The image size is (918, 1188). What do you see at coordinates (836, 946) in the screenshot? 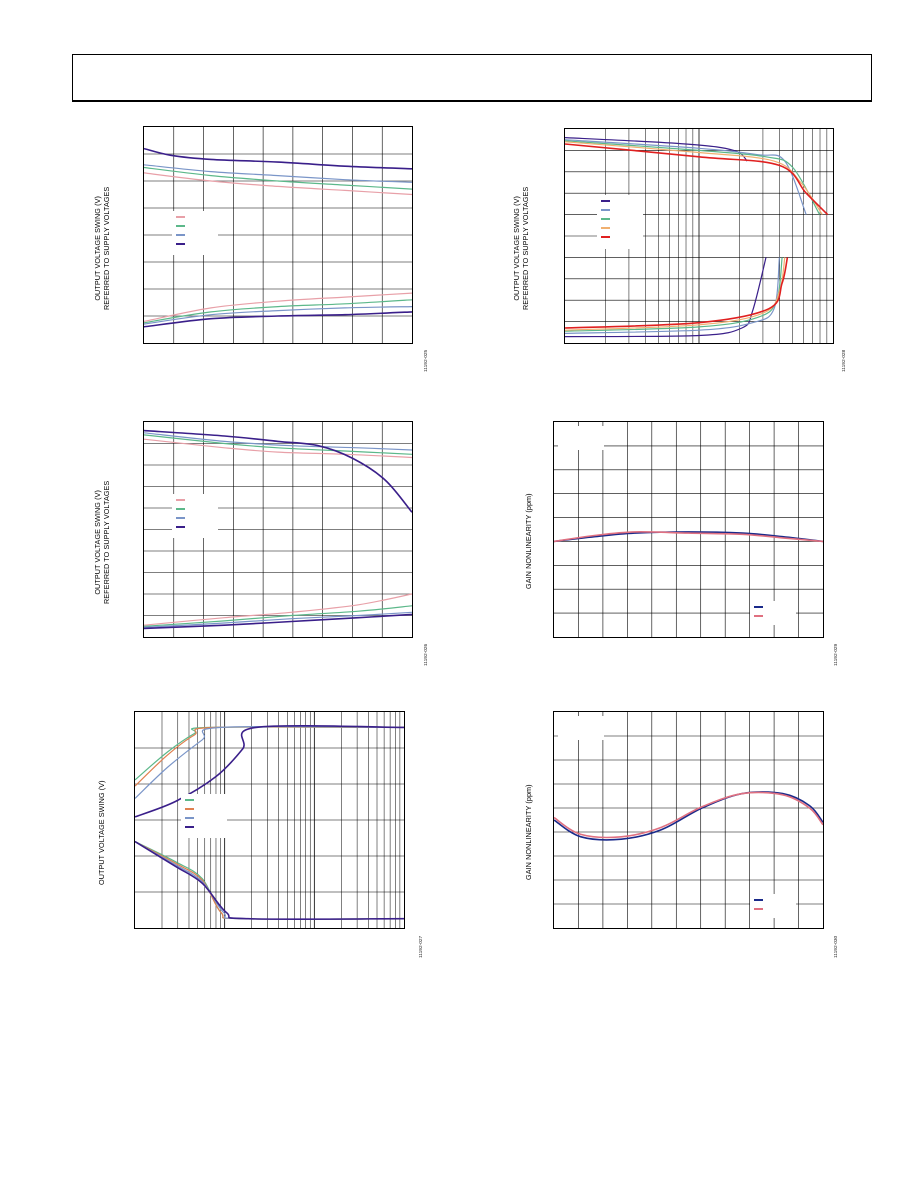
I see `figure-code: 11192-030` at bounding box center [836, 946].